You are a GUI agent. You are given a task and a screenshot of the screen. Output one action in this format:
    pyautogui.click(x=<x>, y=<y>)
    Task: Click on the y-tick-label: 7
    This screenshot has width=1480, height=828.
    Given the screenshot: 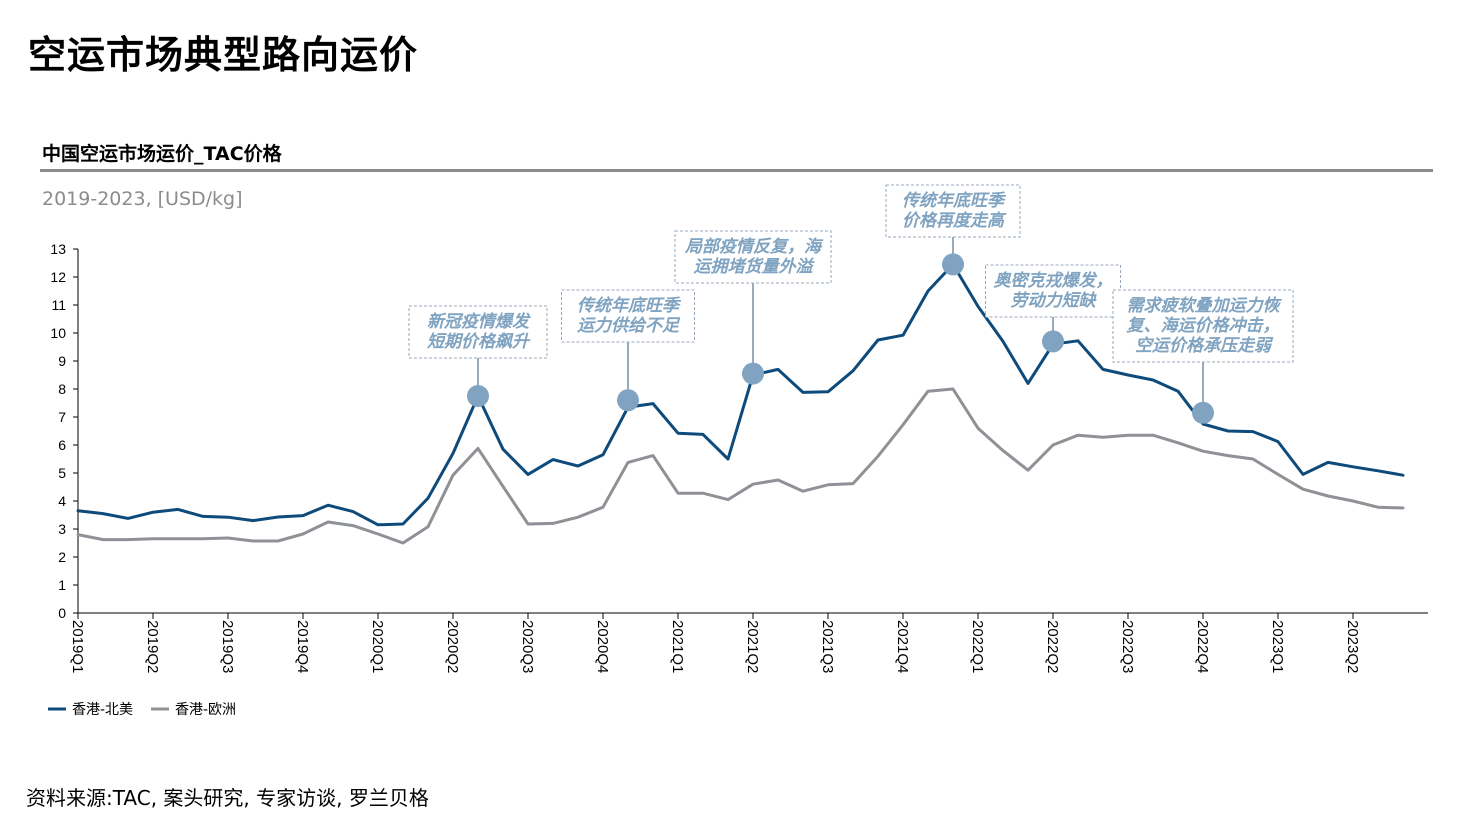 What is the action you would take?
    pyautogui.click(x=62, y=417)
    